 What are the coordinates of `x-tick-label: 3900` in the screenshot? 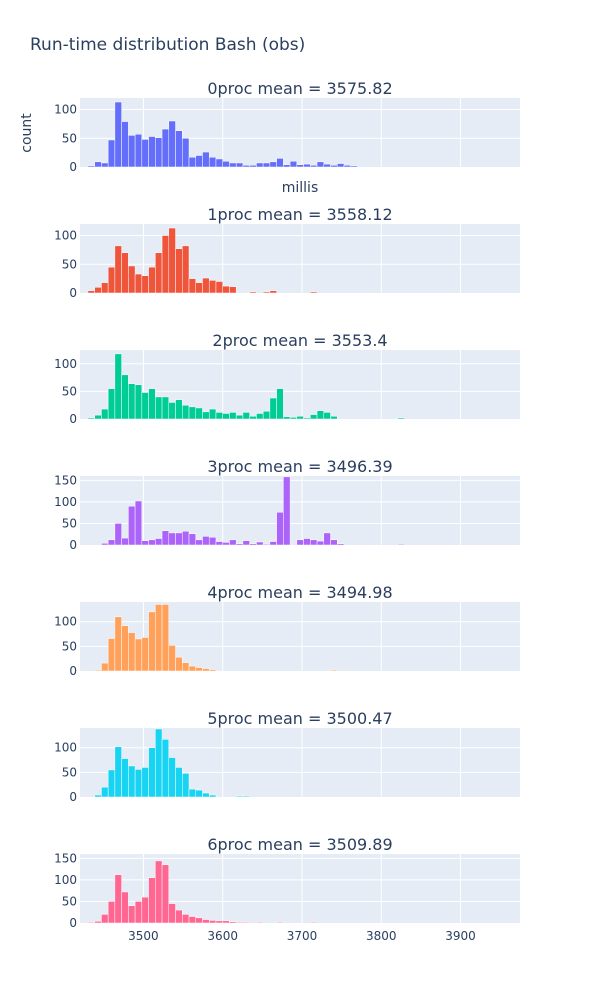 It's located at (460, 936).